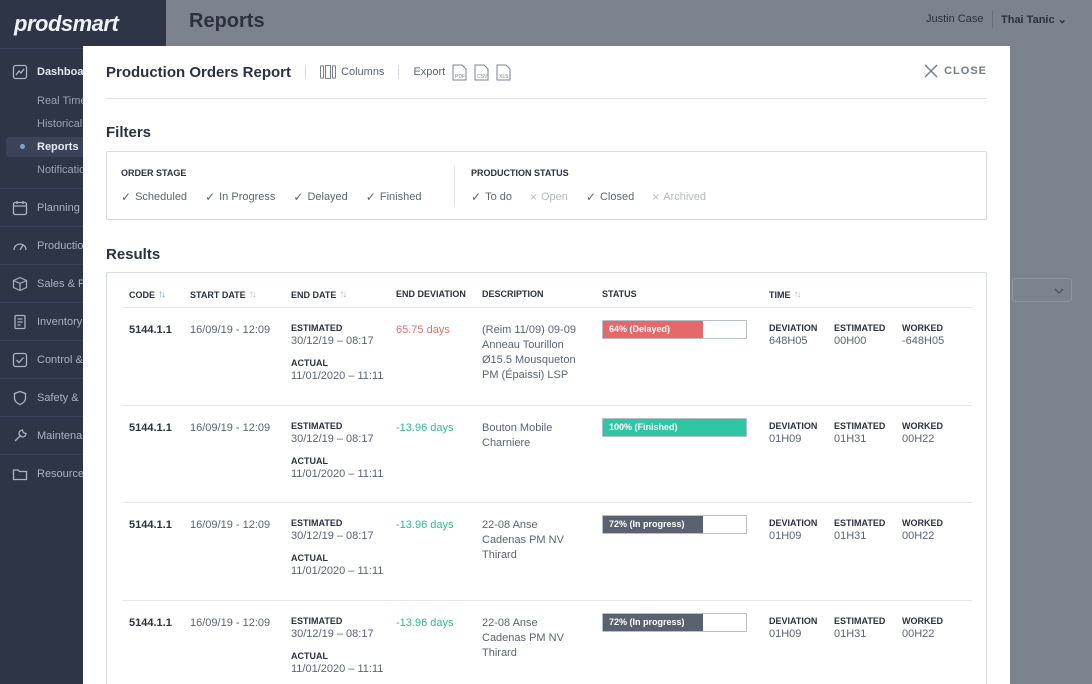 The width and height of the screenshot is (1092, 684). Describe the element at coordinates (619, 294) in the screenshot. I see `column-header-status: STATUS` at that location.